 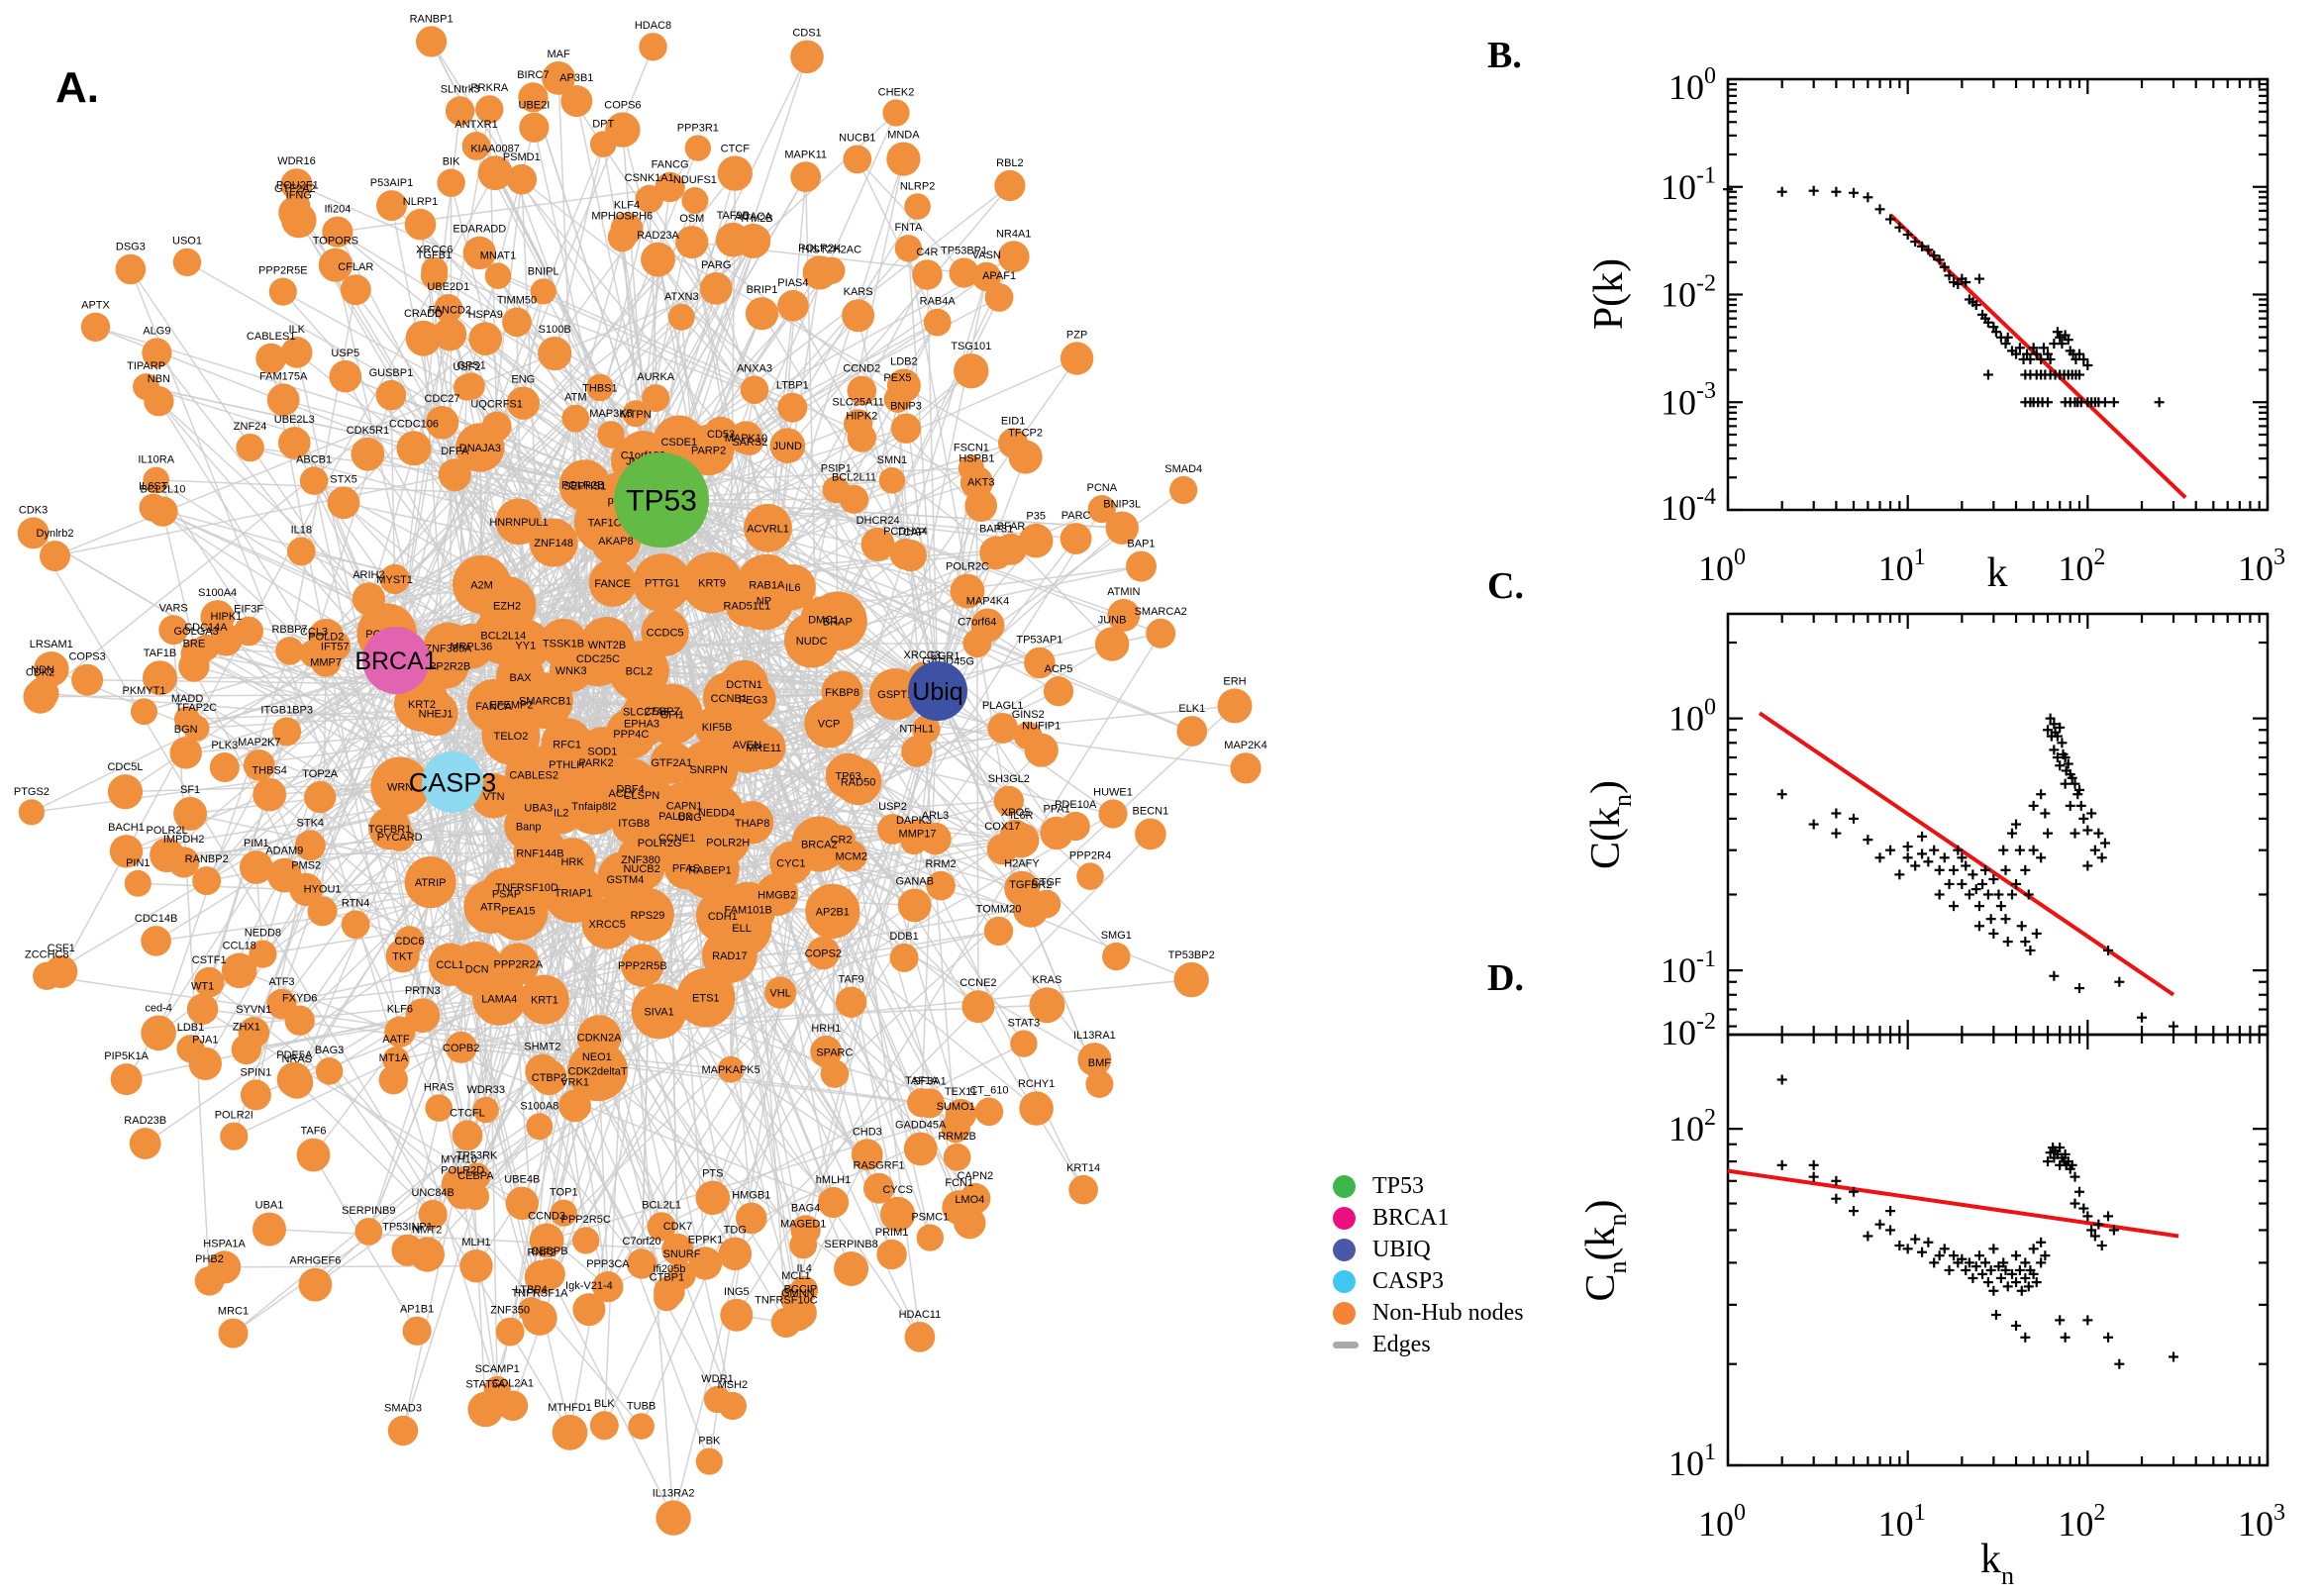 What do you see at coordinates (1344, 1313) in the screenshot?
I see `legend-dot-non-hub-nodes` at bounding box center [1344, 1313].